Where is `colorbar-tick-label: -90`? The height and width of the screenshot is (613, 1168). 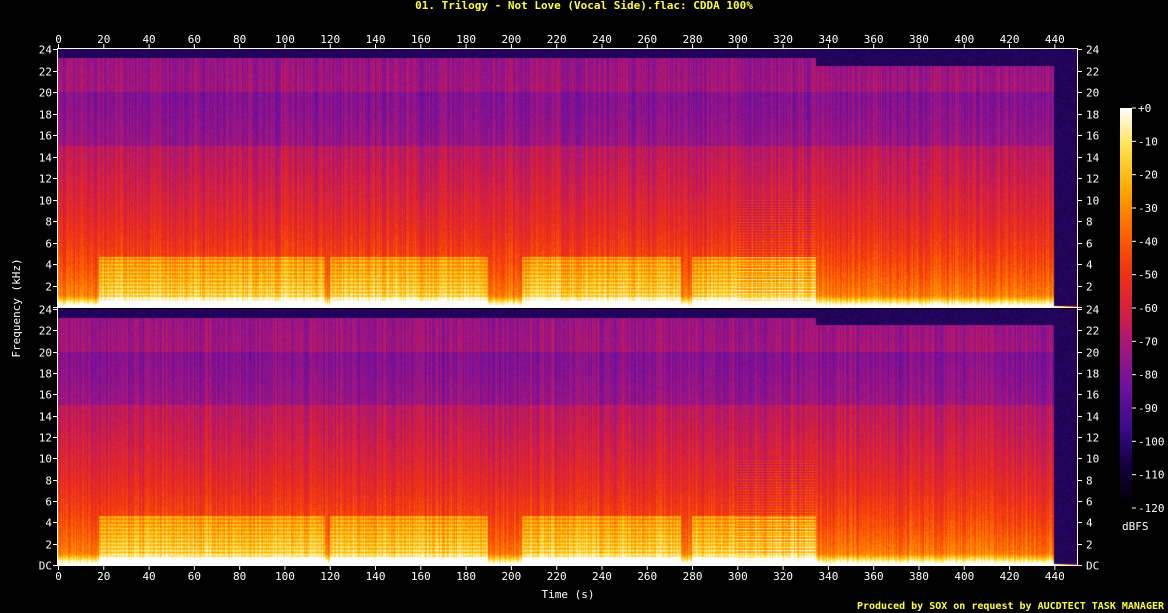
colorbar-tick-label: -90 is located at coordinates (1148, 408).